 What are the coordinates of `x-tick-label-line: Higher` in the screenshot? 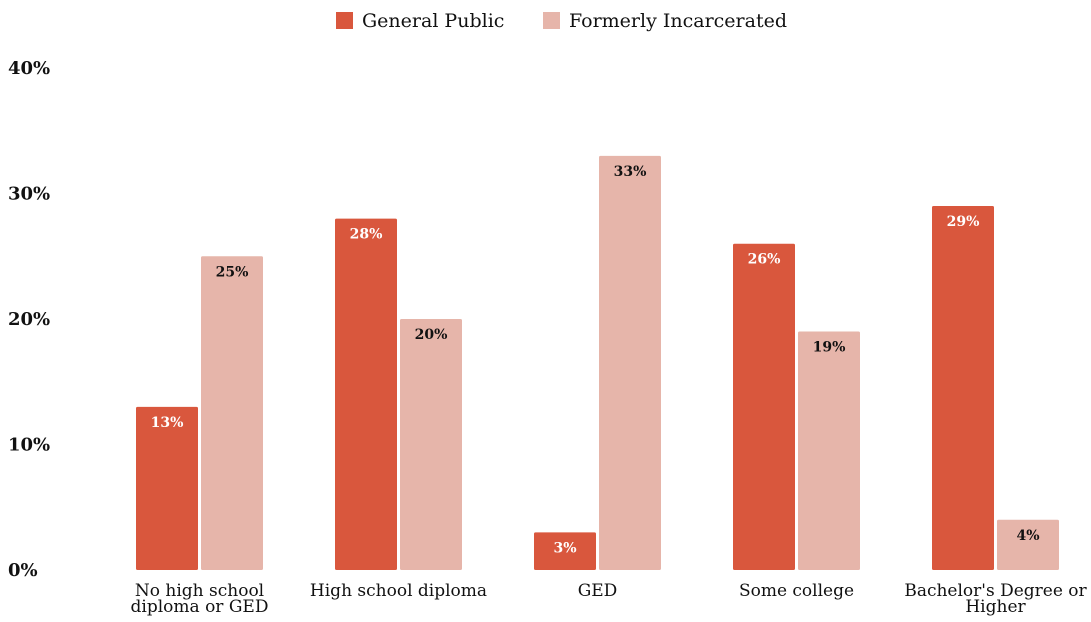 It's located at (995, 607).